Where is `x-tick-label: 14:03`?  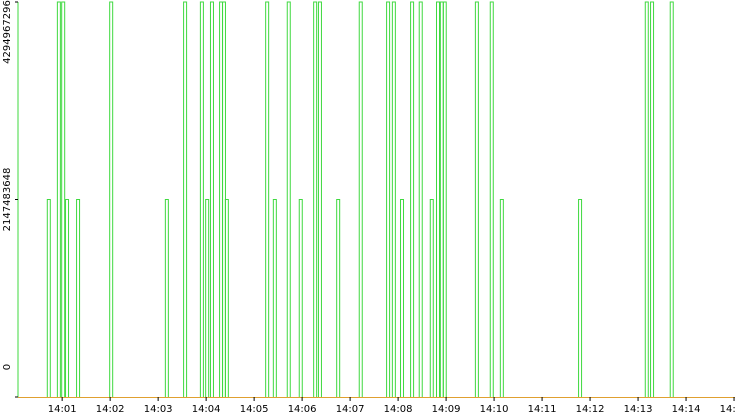 x-tick-label: 14:03 is located at coordinates (158, 409).